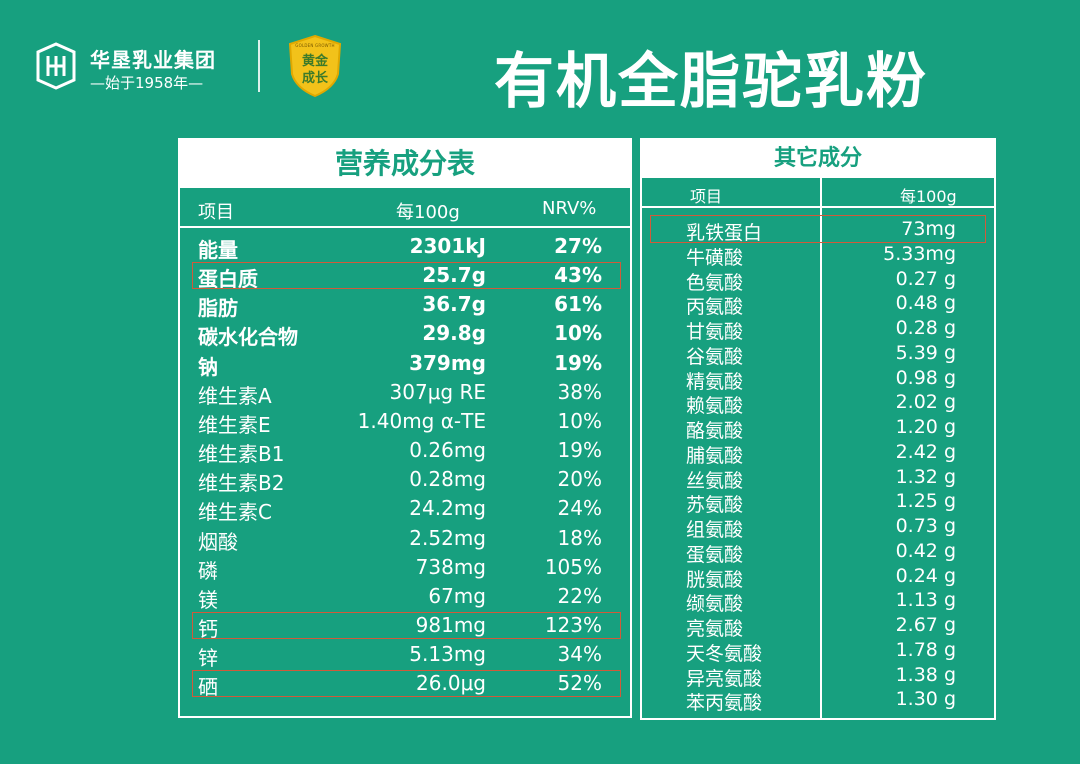  Describe the element at coordinates (241, 483) in the screenshot. I see `nutrient-name: 维生素B2` at that location.